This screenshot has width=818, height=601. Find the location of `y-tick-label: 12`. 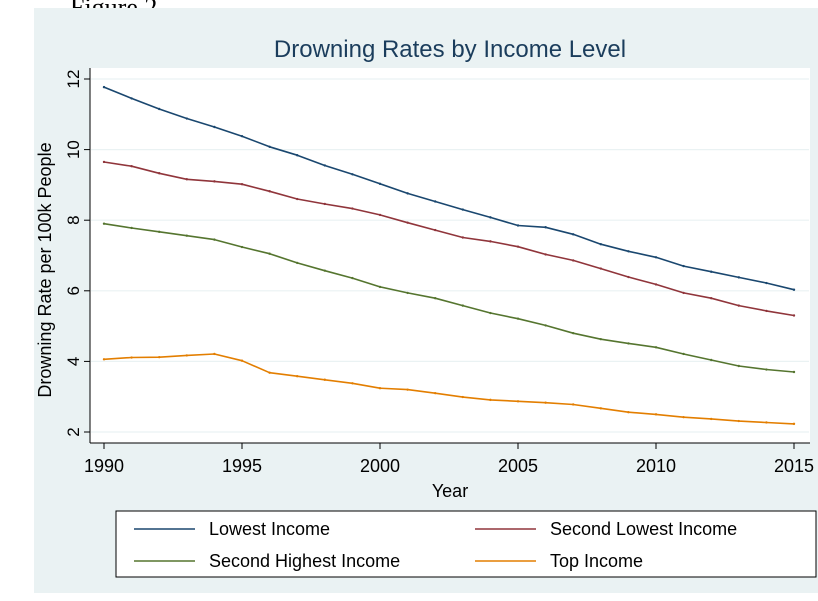

y-tick-label: 12 is located at coordinates (73, 79).